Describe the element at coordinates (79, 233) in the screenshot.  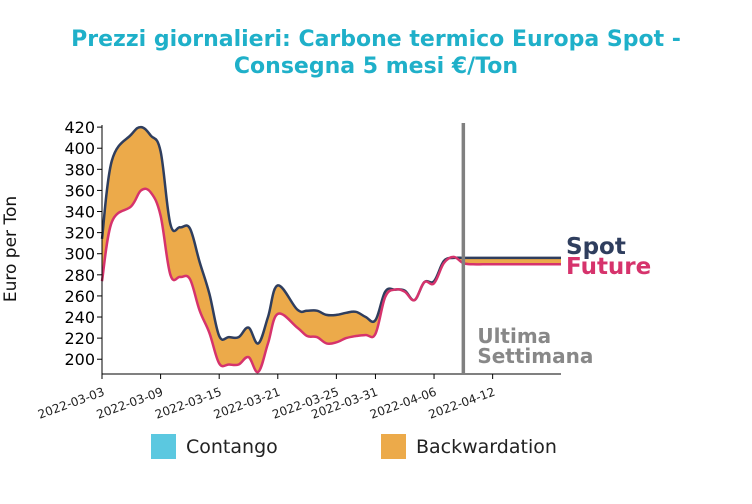
I see `y-tick-label: 320` at that location.